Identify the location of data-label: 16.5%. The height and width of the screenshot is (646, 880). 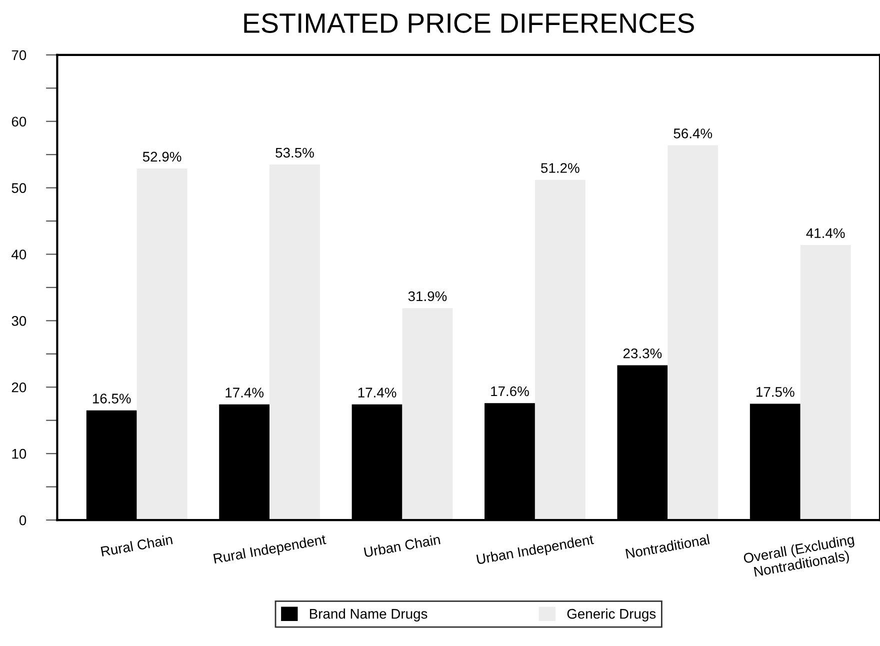
(111, 399).